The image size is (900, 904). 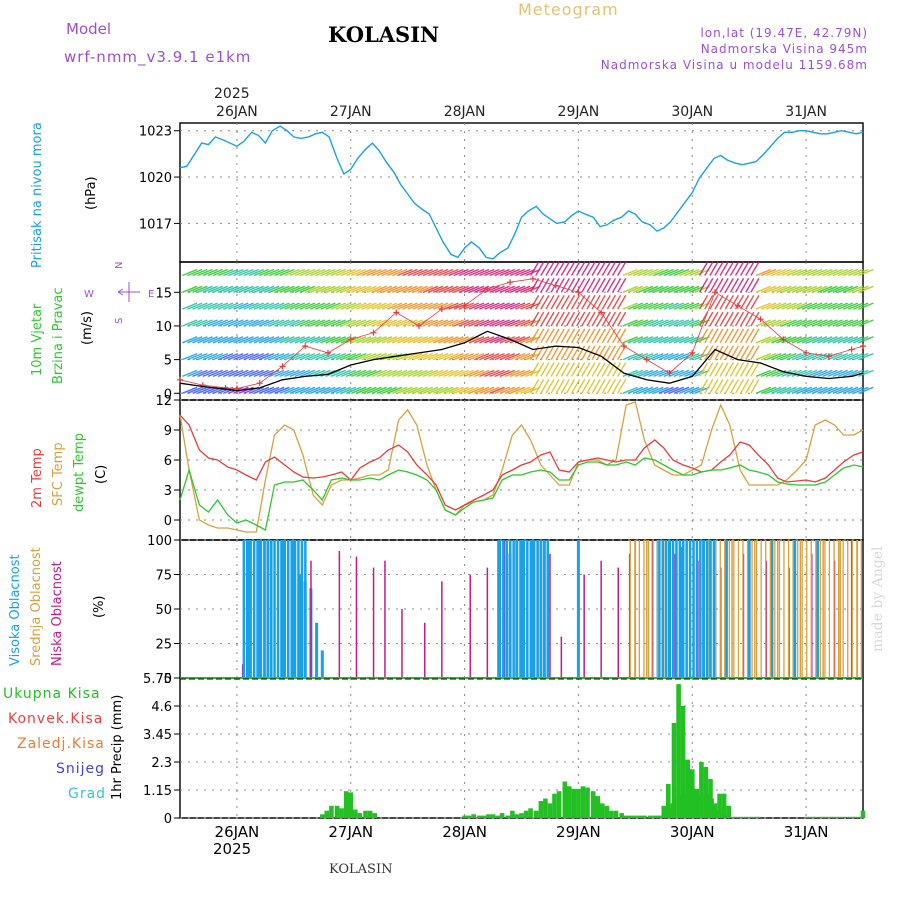 What do you see at coordinates (58, 335) in the screenshot?
I see `wind-title-b: Brzina i Pravac` at bounding box center [58, 335].